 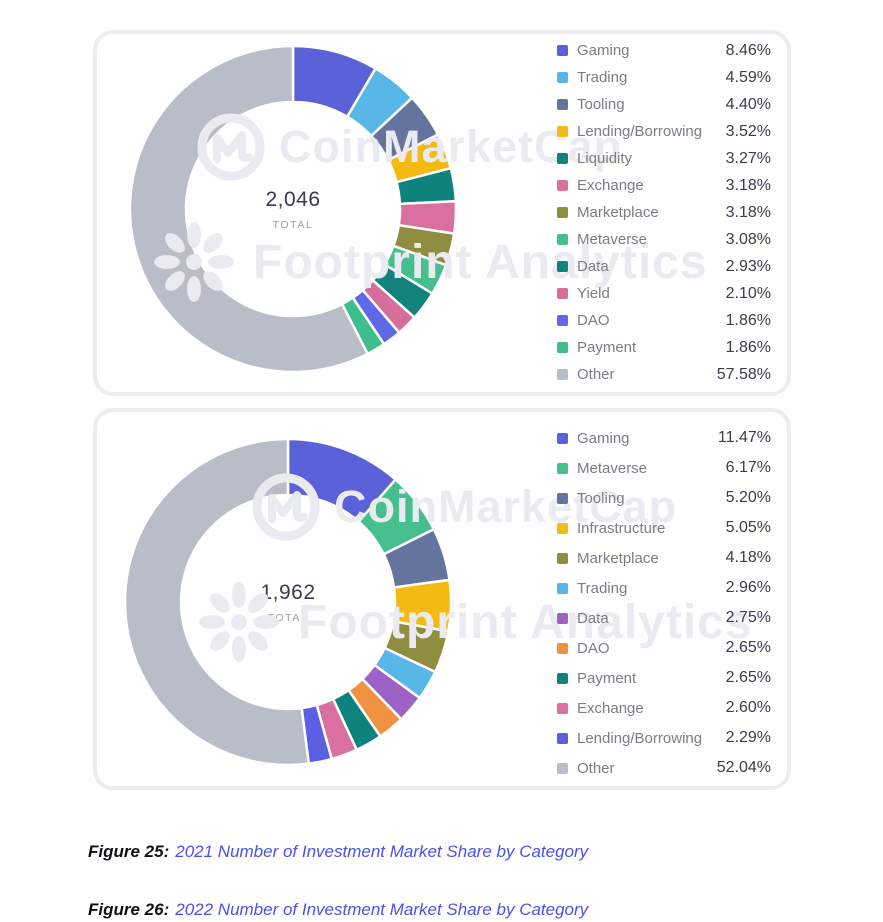 What do you see at coordinates (621, 528) in the screenshot?
I see `legend-label: Infrastructure` at bounding box center [621, 528].